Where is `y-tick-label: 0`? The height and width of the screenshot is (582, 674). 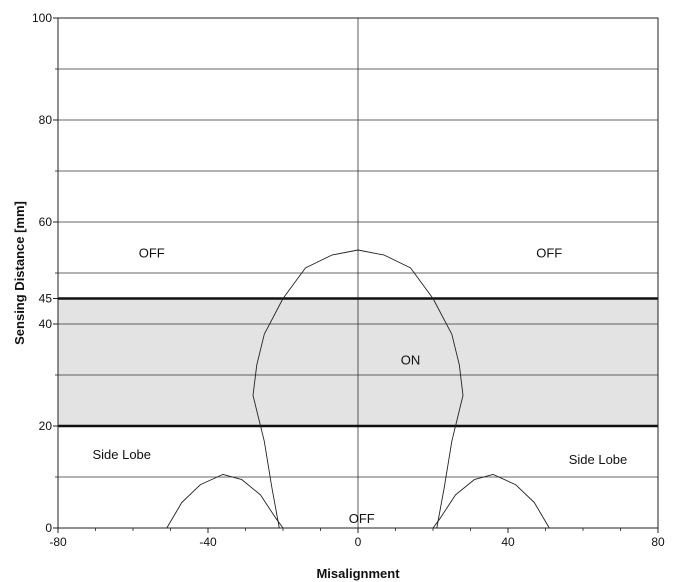
y-tick-label: 0 is located at coordinates (48, 528).